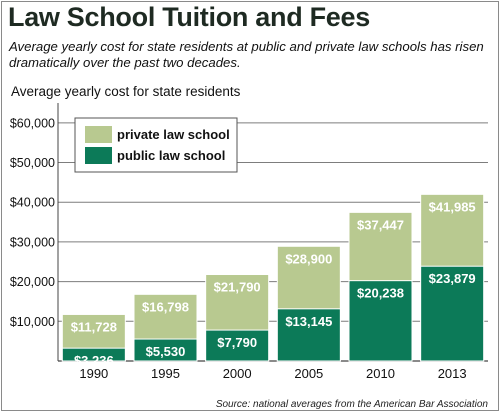  What do you see at coordinates (165, 373) in the screenshot?
I see `x-tick-label: 1995` at bounding box center [165, 373].